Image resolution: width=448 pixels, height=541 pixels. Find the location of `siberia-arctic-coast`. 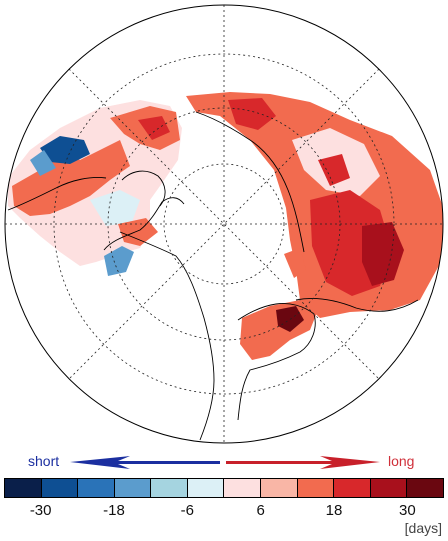

siberia-arctic-coast is located at coordinates (250, 182).